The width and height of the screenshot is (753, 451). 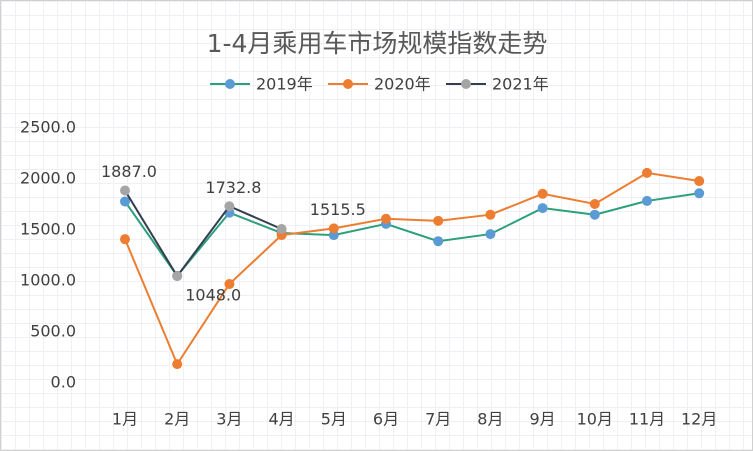 What do you see at coordinates (334, 419) in the screenshot?
I see `x-tick-label: 5月` at bounding box center [334, 419].